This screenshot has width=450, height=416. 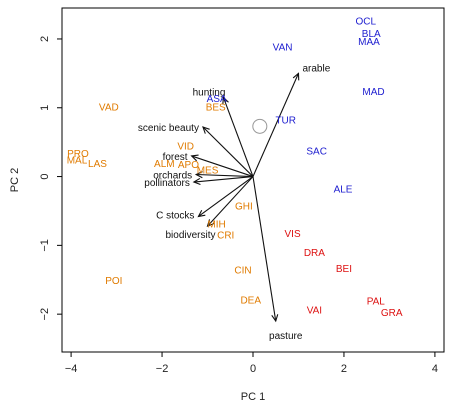 What do you see at coordinates (216, 224) in the screenshot?
I see `score-label: MIH` at bounding box center [216, 224].